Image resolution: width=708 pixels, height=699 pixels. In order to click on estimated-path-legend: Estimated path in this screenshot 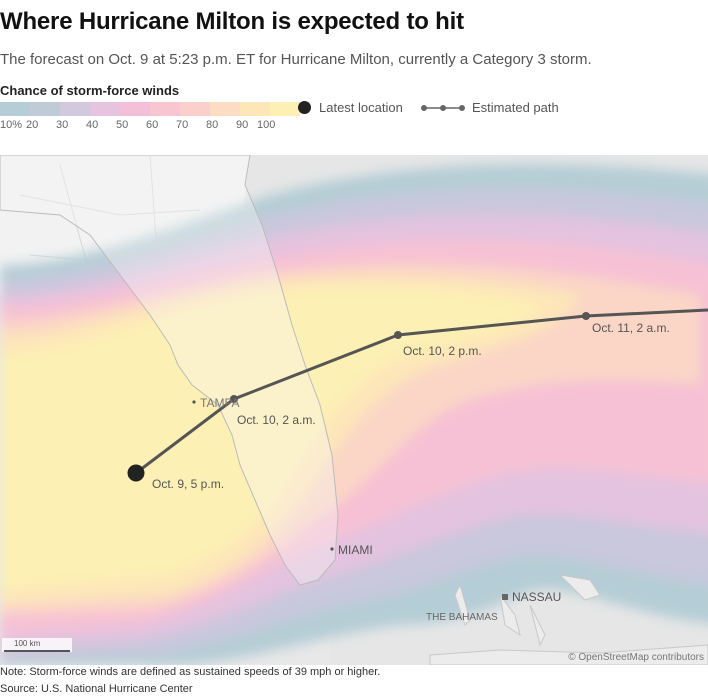, I will do `click(489, 107)`.